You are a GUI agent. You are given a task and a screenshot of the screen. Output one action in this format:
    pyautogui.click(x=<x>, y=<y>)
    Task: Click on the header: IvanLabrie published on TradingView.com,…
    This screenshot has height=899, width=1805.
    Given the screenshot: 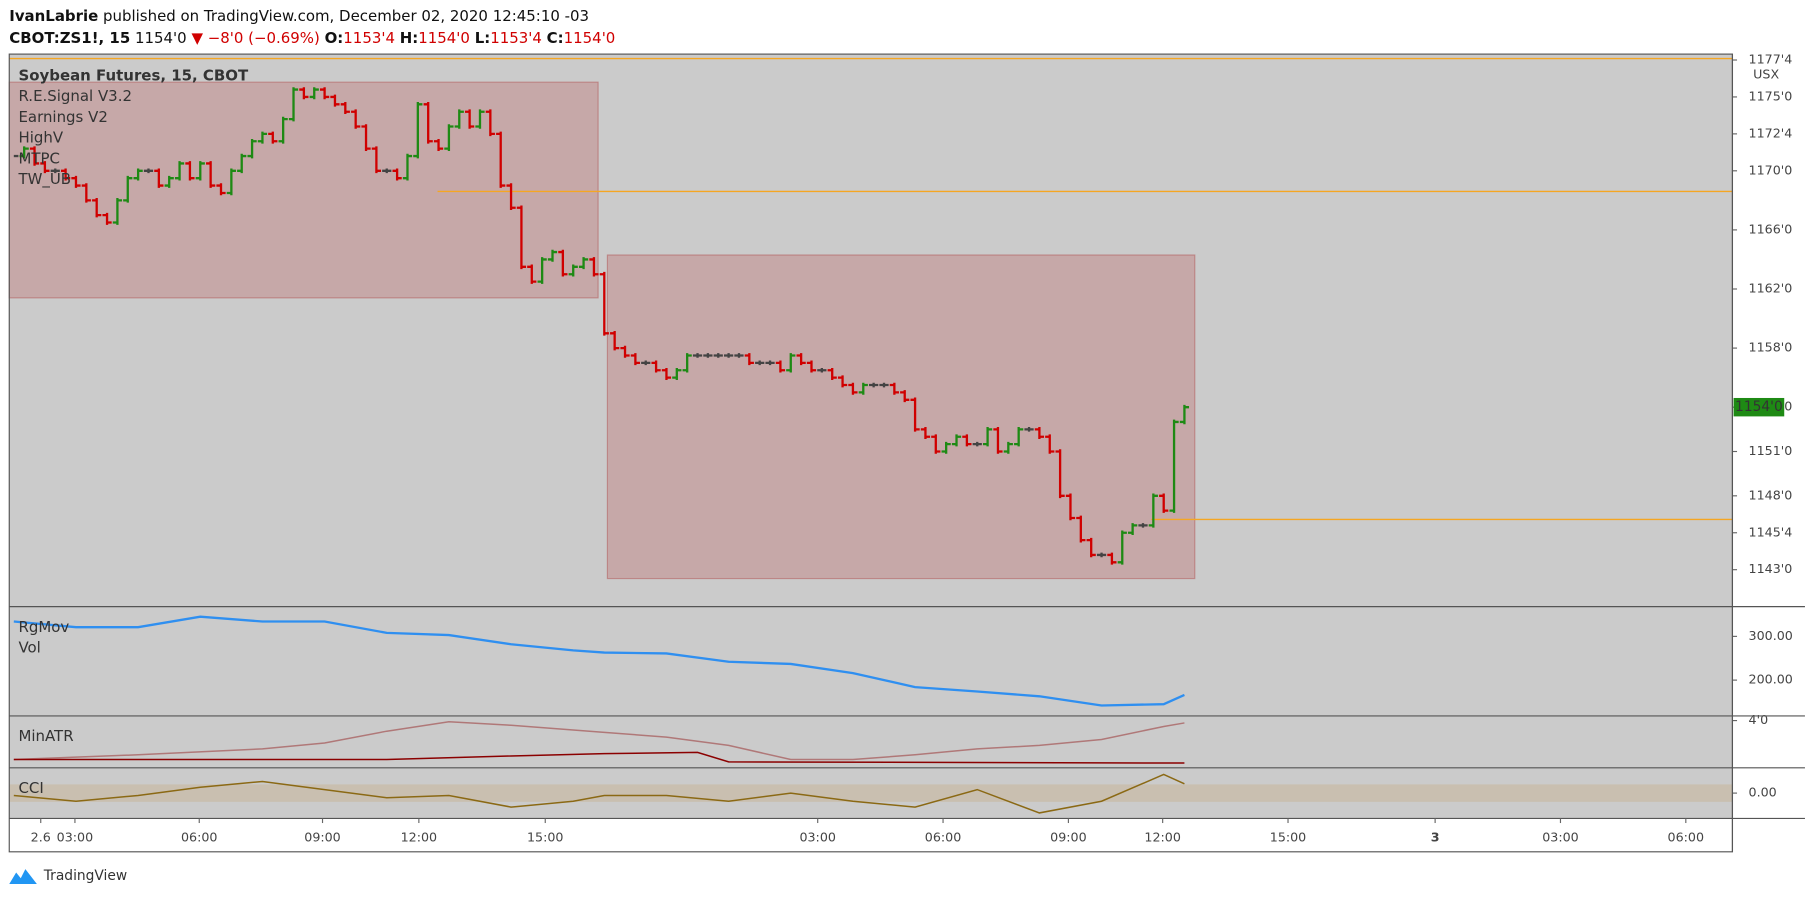 What is the action you would take?
    pyautogui.click(x=299, y=16)
    